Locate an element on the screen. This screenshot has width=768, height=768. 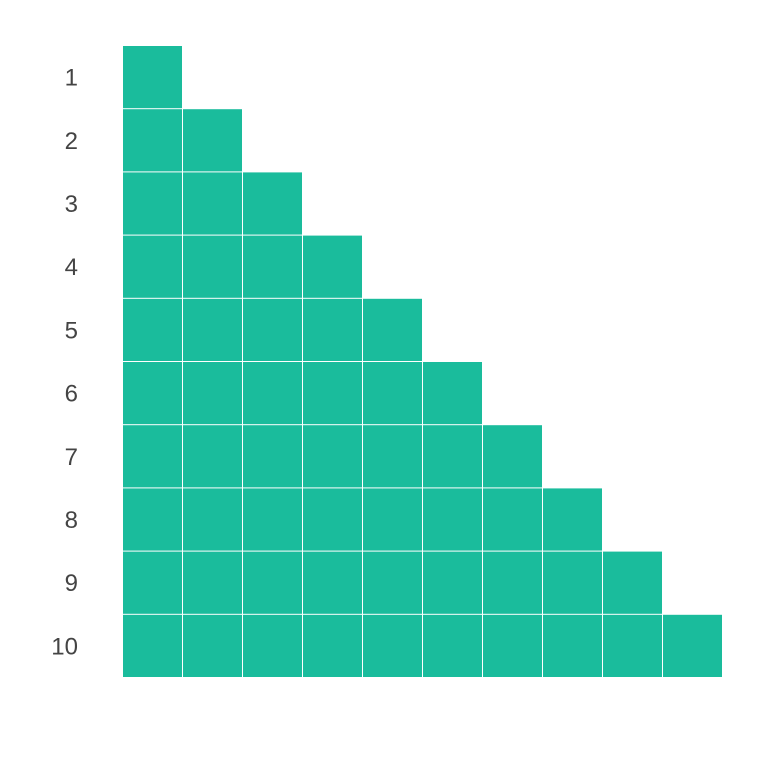
row-labels: 1 2 3 4 5 6 7 8 9 10 is located at coordinates (64, 363).